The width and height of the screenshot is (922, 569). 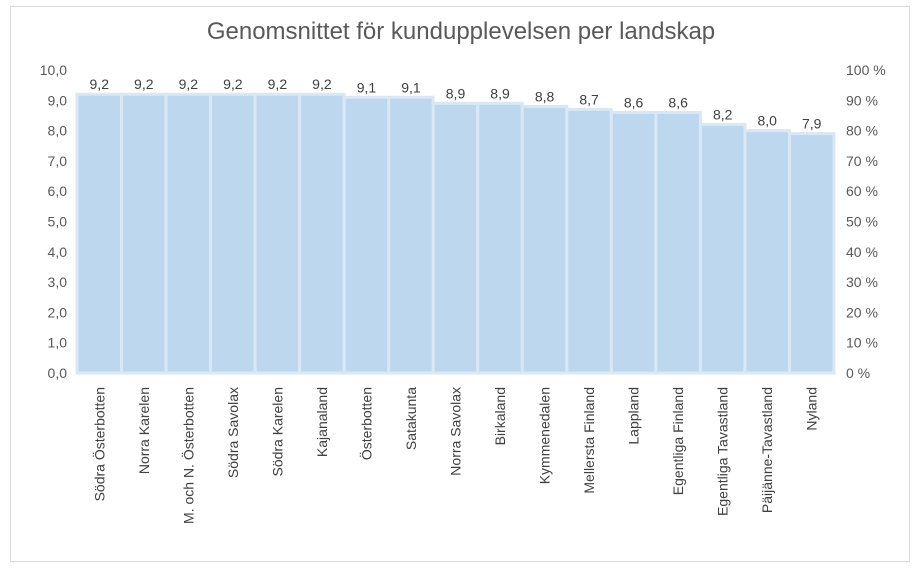 What do you see at coordinates (187, 455) in the screenshot?
I see `category-label-3: M. och N. Österbotten` at bounding box center [187, 455].